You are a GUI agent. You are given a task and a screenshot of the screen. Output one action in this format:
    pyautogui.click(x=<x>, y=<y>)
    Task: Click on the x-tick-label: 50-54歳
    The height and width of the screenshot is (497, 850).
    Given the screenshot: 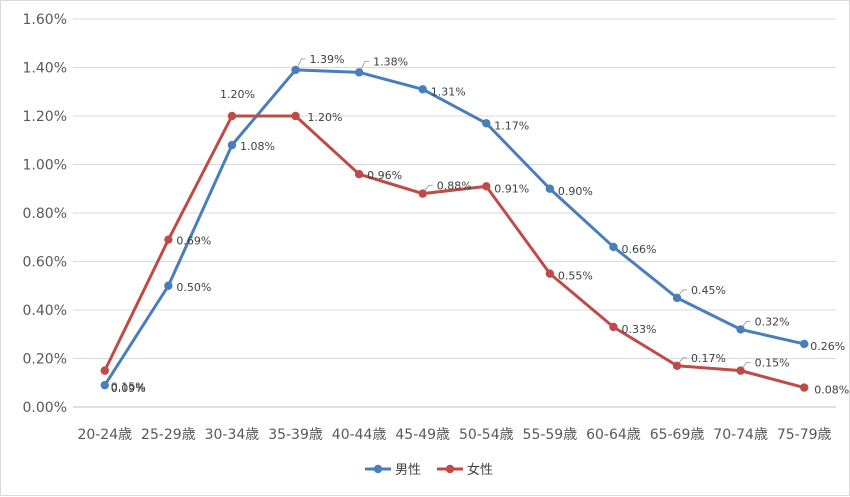 What is the action you would take?
    pyautogui.click(x=486, y=435)
    